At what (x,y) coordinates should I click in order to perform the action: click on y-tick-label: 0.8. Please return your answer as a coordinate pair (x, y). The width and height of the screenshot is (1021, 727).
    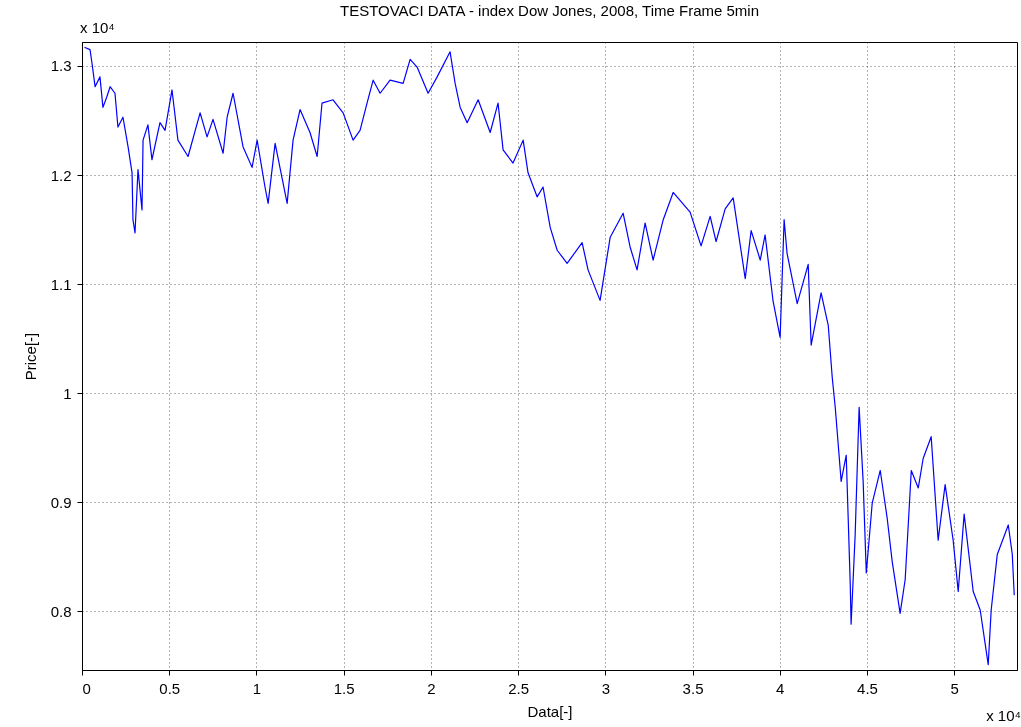
    Looking at the image, I should click on (61, 611).